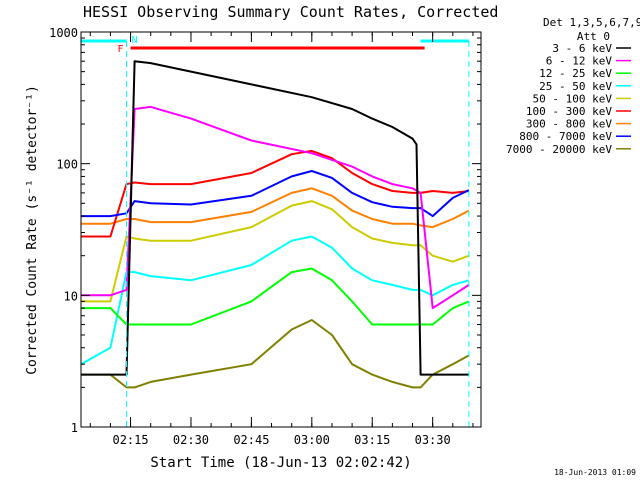 The height and width of the screenshot is (480, 640). Describe the element at coordinates (63, 33) in the screenshot. I see `y-tick-label: 1000` at that location.